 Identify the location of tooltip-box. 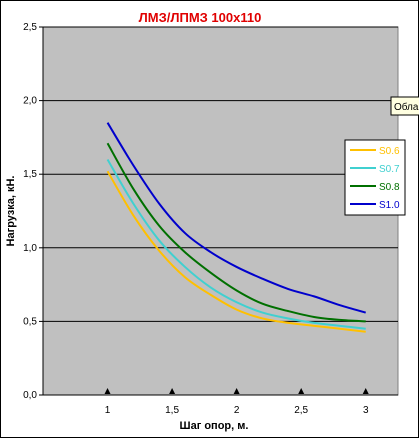
(404, 106).